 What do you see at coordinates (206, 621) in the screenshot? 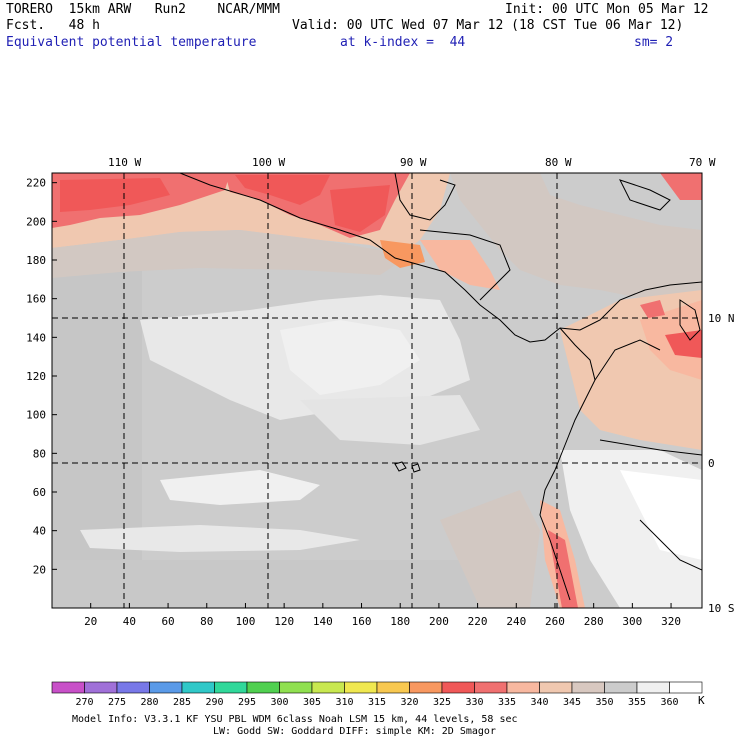
I see `x-tick-label: 80` at bounding box center [206, 621].